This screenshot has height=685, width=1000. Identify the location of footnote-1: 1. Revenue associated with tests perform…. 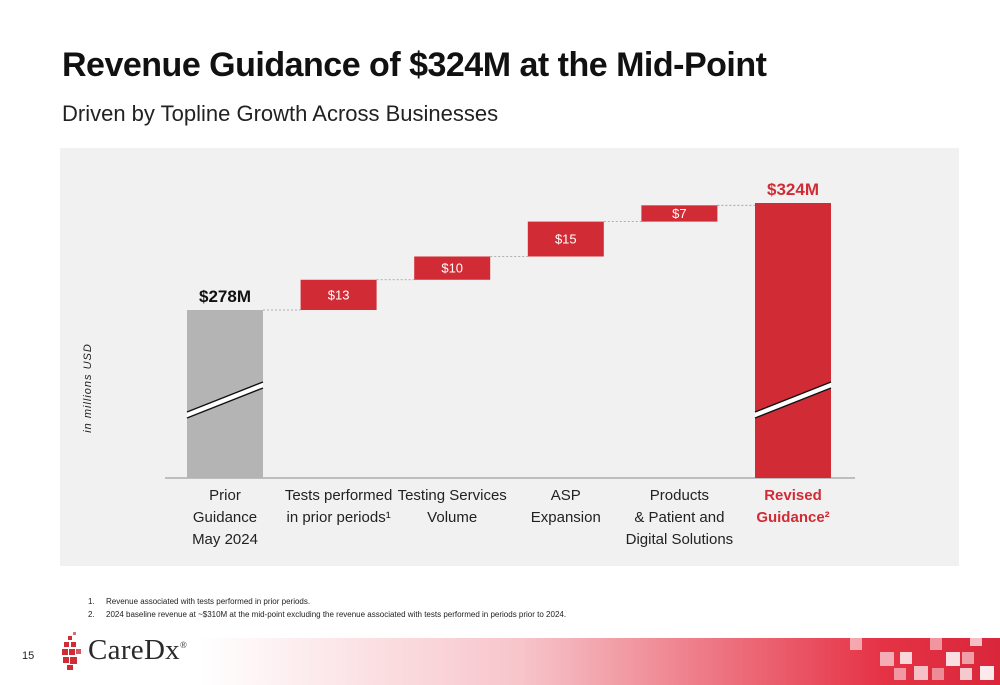
(327, 601).